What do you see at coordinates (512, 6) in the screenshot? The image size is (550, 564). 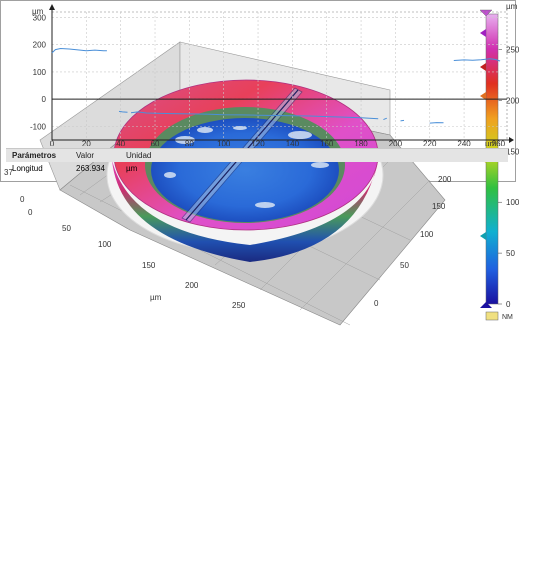 I see `colorbar-unit: µm` at bounding box center [512, 6].